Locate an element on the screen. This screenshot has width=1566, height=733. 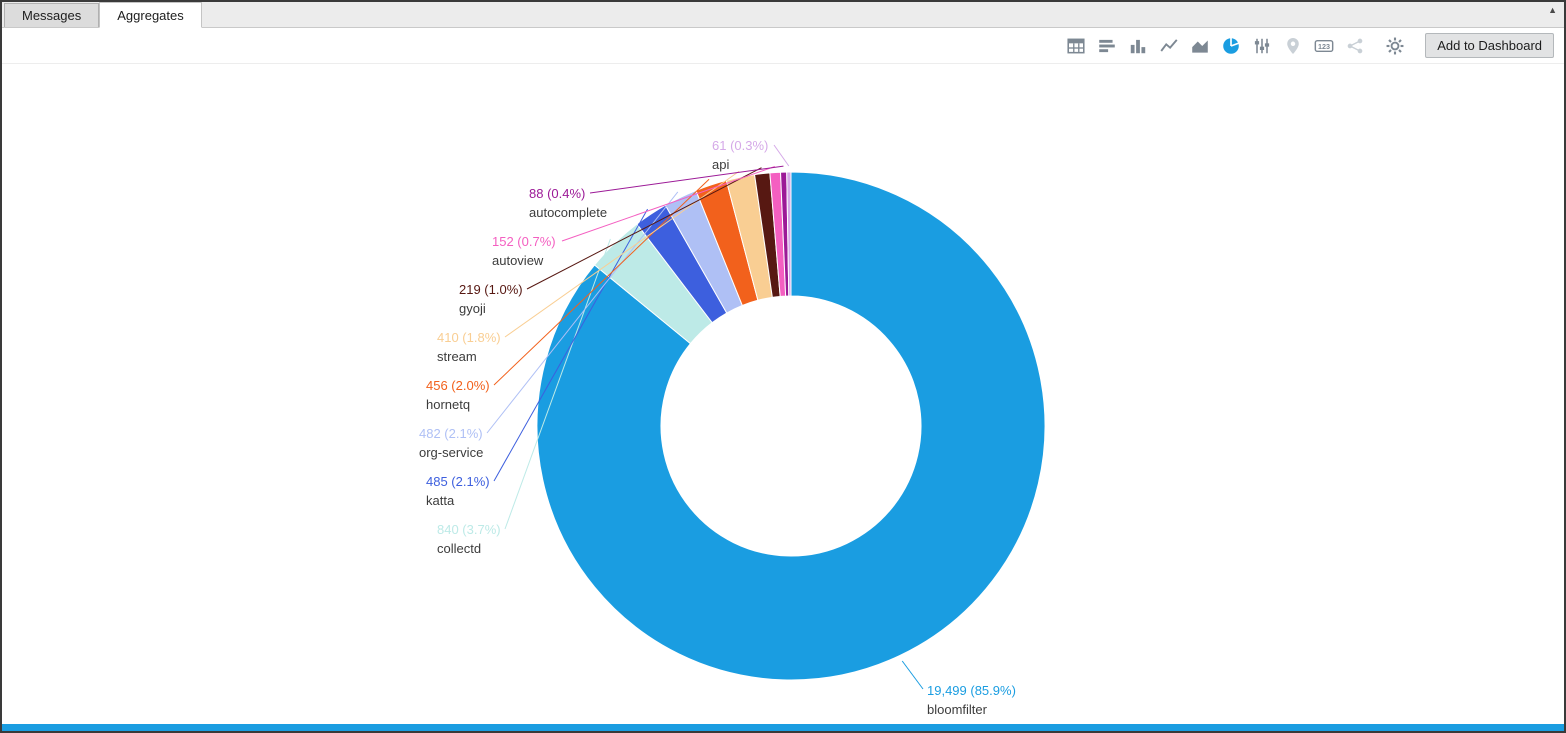
numbers-123-icon: 123 is located at coordinates (1324, 46).